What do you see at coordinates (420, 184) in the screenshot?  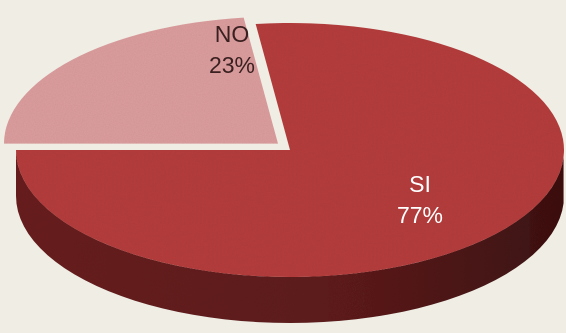 I see `slice-label-si: SI` at bounding box center [420, 184].